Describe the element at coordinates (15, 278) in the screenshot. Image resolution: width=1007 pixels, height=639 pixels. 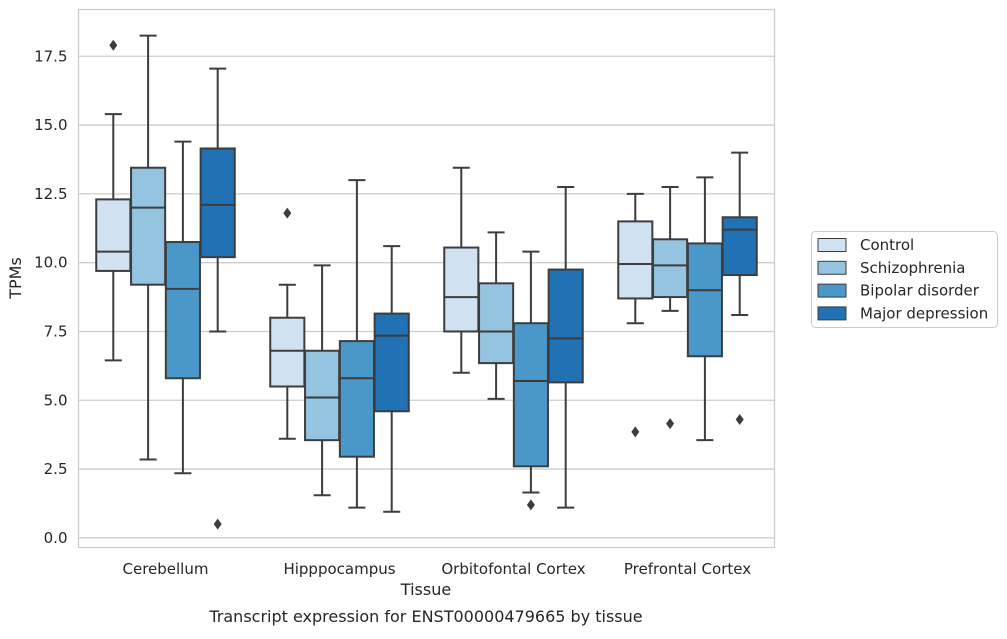
I see `y-axis-label: TPMs` at that location.